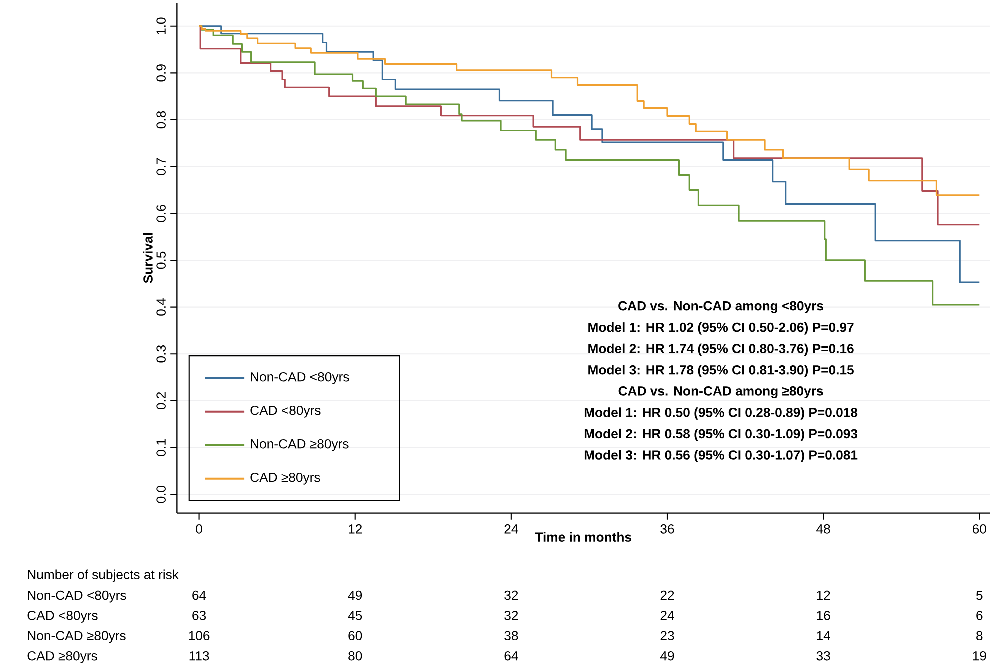 This screenshot has height=663, width=992. What do you see at coordinates (285, 412) in the screenshot?
I see `legend-label: CAD <80yrs` at bounding box center [285, 412].